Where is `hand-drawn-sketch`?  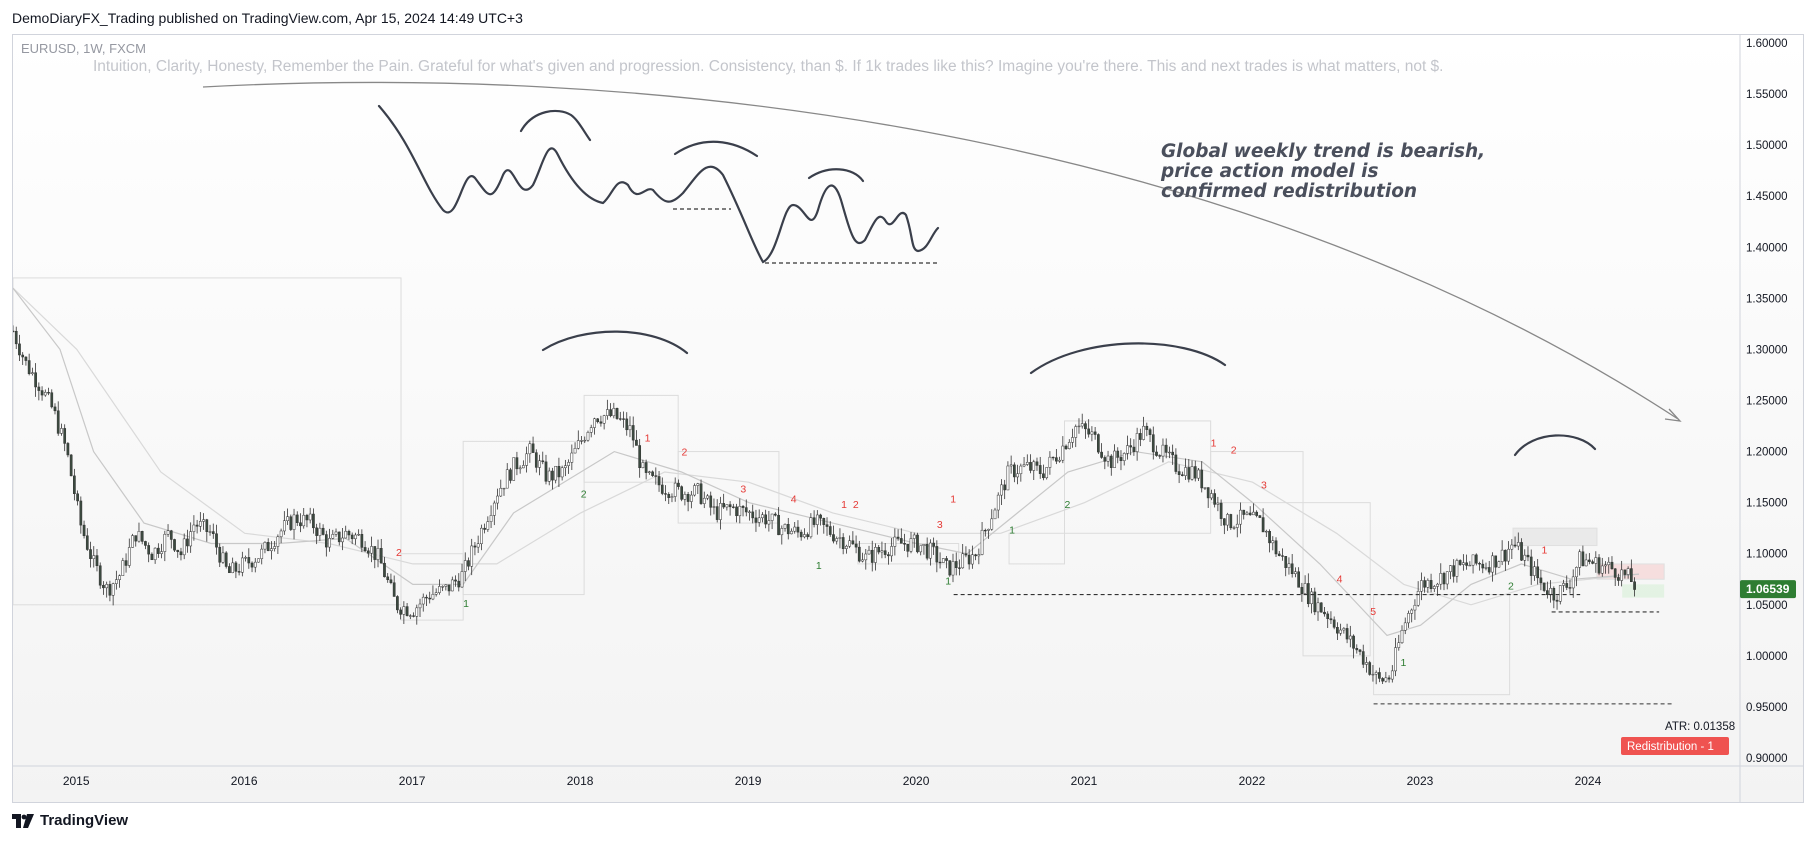
hand-drawn-sketch is located at coordinates (658, 184).